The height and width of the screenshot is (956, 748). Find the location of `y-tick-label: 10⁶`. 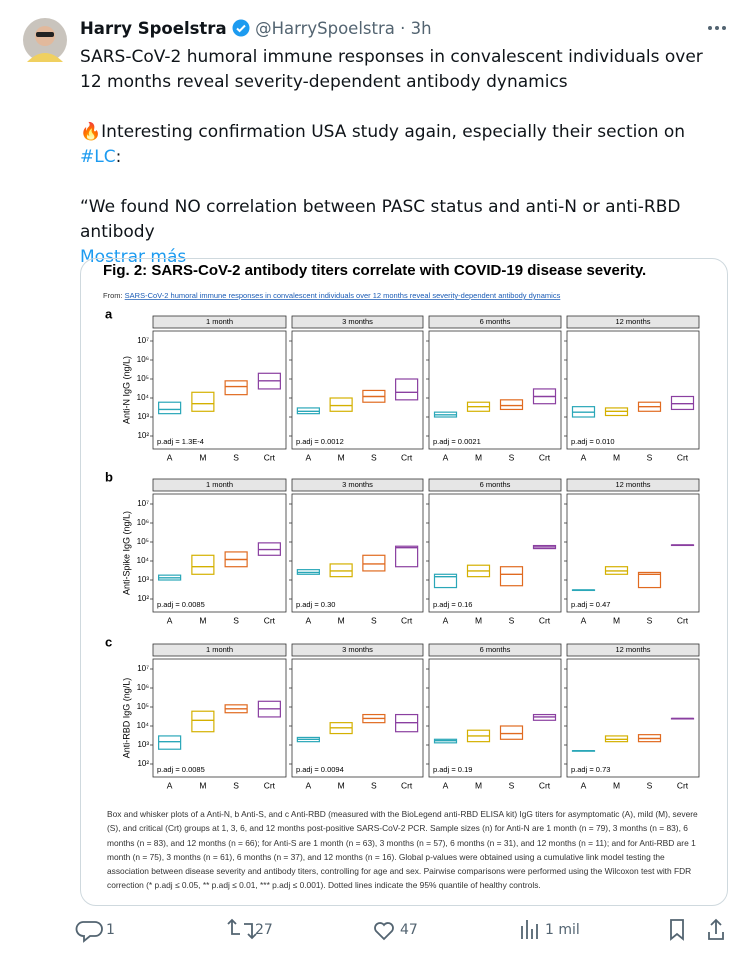

y-tick-label: 10⁶ is located at coordinates (143, 522).